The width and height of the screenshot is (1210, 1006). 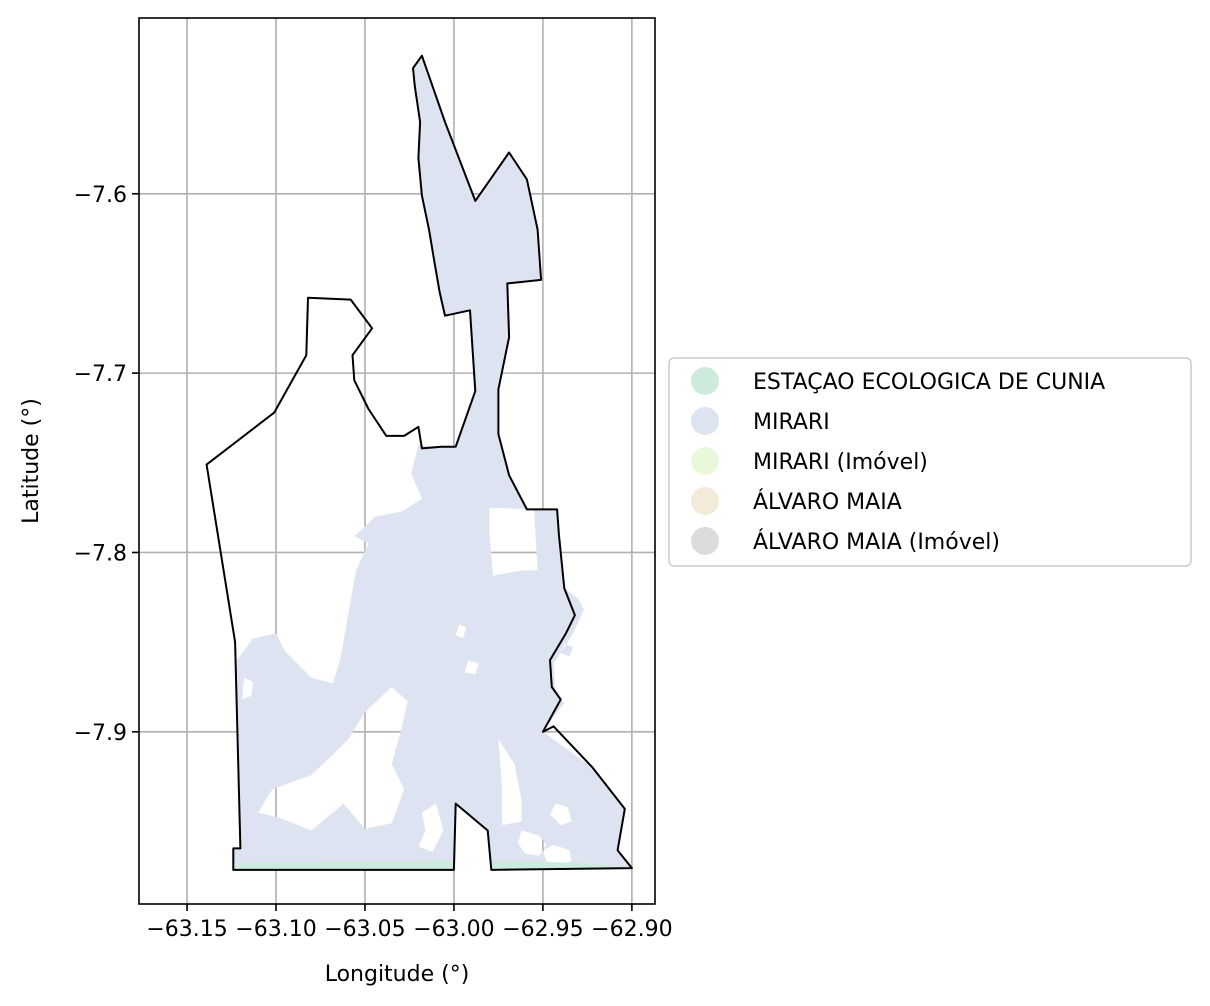 I want to click on y-tick-label: −7.7, so click(x=100, y=374).